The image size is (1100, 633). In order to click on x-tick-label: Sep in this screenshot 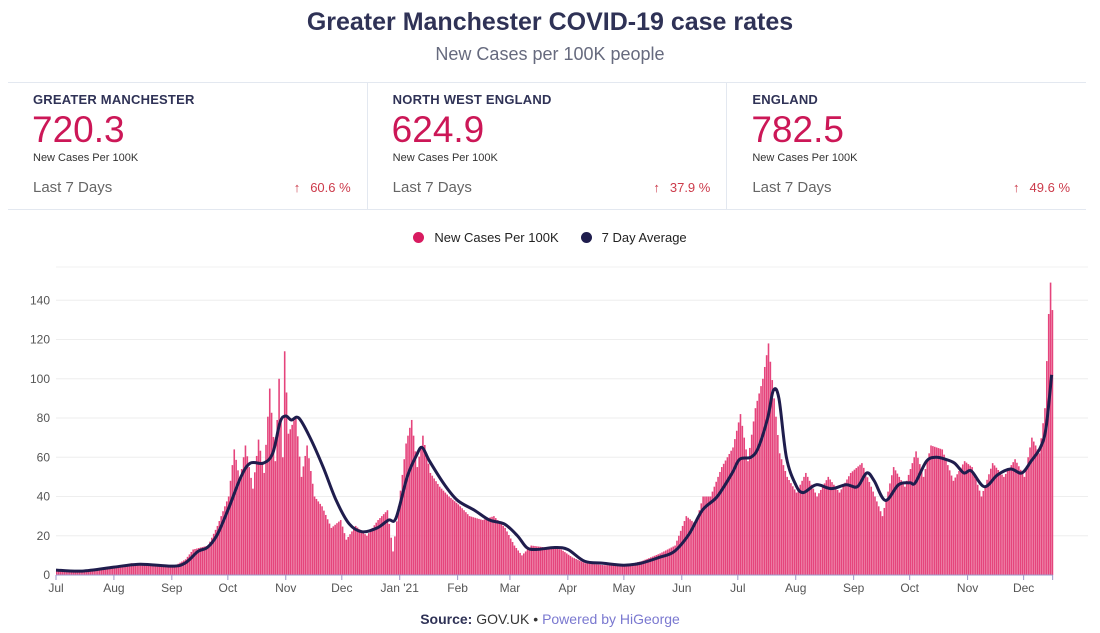, I will do `click(172, 588)`.